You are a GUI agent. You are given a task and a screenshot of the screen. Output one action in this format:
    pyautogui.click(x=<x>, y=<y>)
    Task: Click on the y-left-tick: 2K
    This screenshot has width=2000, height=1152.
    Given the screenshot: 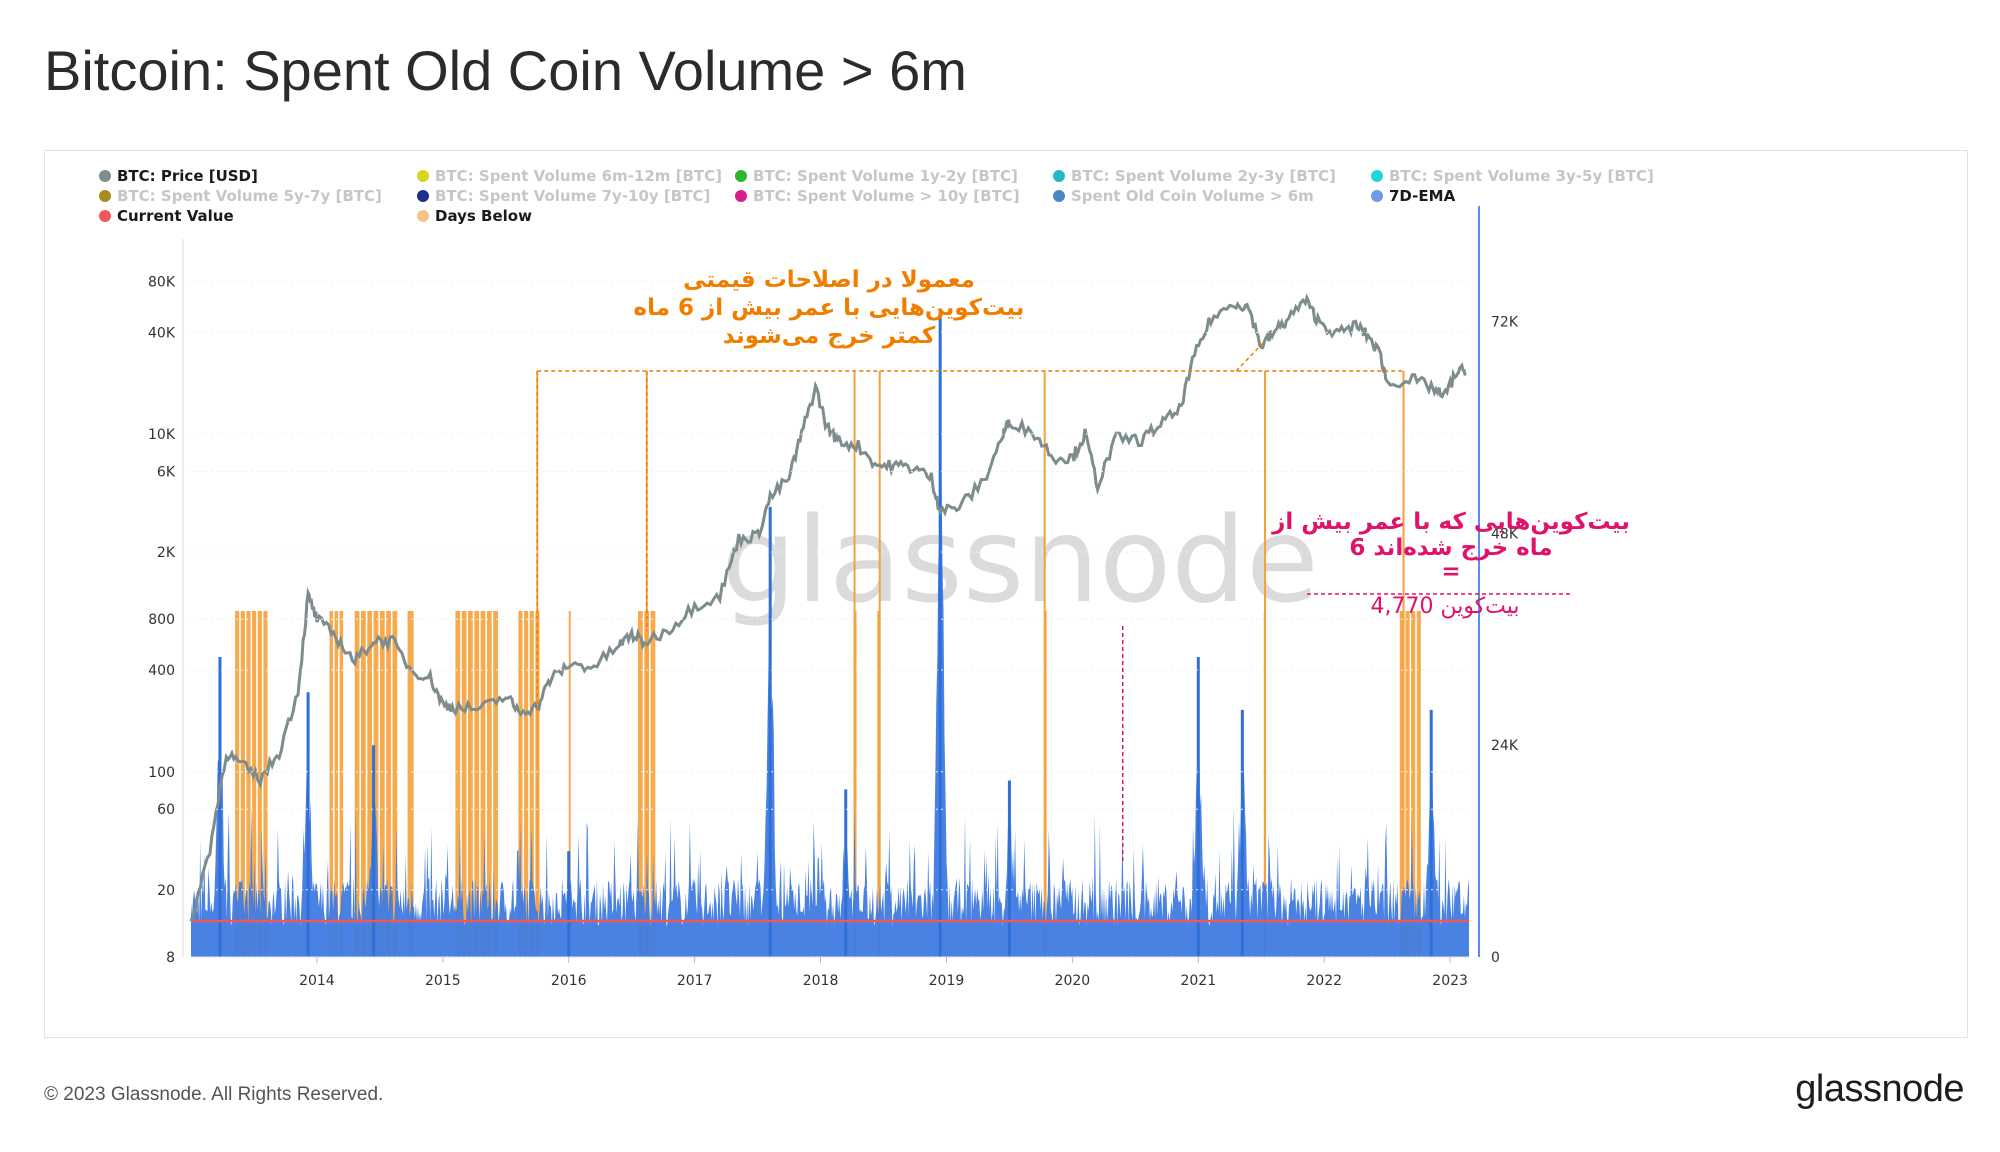 What is the action you would take?
    pyautogui.click(x=166, y=553)
    